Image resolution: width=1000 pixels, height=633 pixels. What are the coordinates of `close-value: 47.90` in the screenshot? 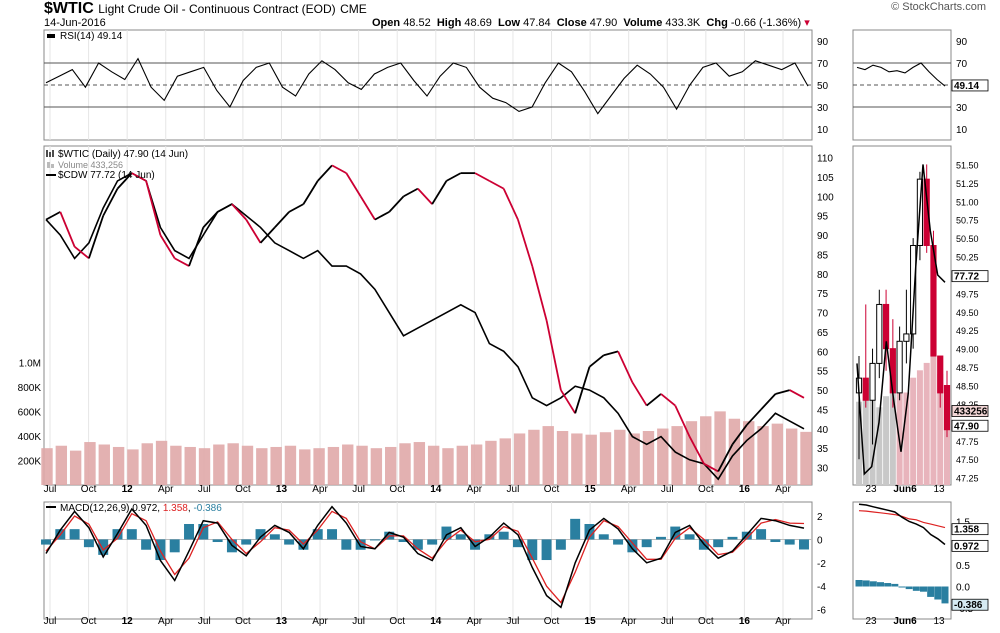 It's located at (603, 23).